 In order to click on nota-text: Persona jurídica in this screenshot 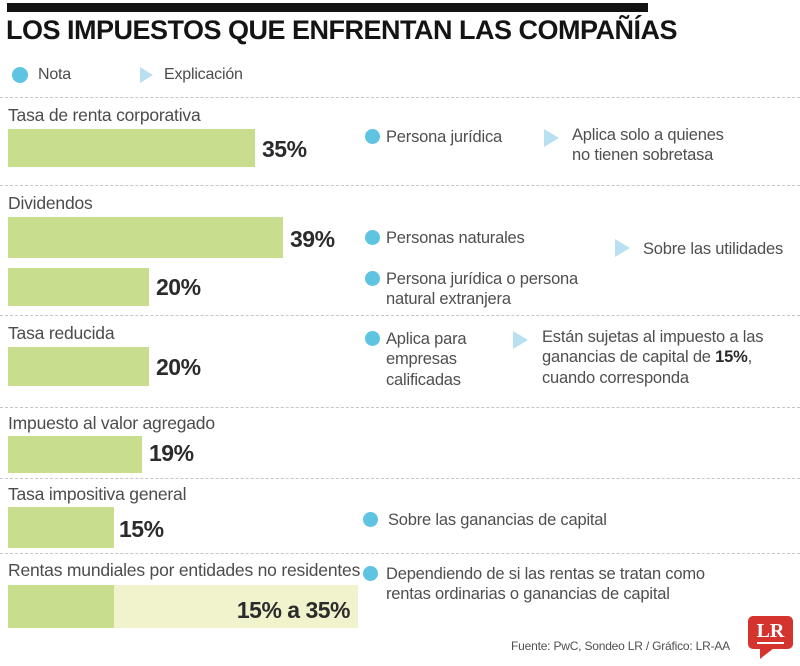, I will do `click(444, 137)`.